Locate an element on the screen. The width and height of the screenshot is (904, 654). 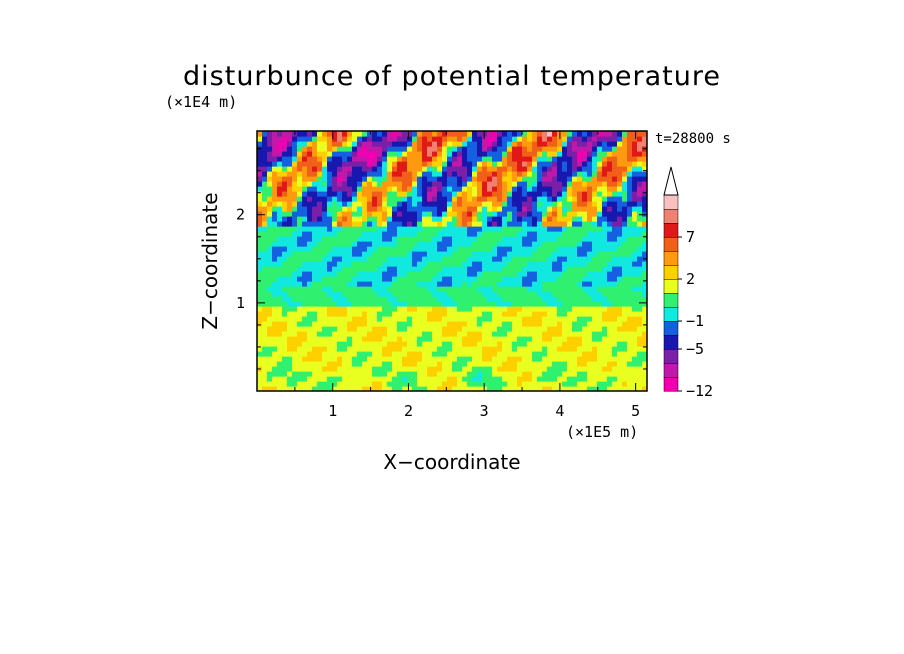
colorbar-segment is located at coordinates (671, 258).